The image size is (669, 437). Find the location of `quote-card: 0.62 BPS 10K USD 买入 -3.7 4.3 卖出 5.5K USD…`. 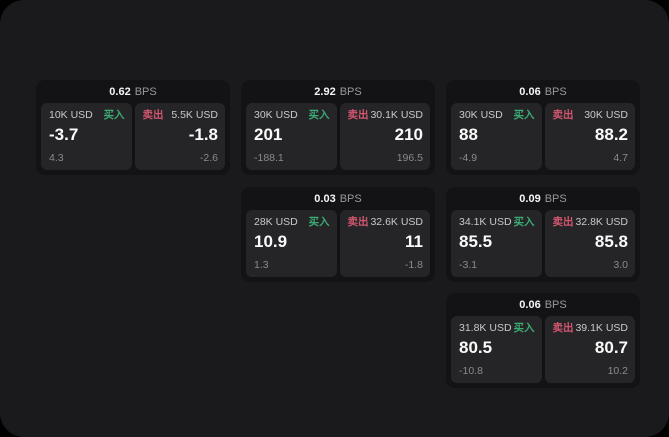

quote-card: 0.62 BPS 10K USD 买入 -3.7 4.3 卖出 5.5K USD… is located at coordinates (133, 127).